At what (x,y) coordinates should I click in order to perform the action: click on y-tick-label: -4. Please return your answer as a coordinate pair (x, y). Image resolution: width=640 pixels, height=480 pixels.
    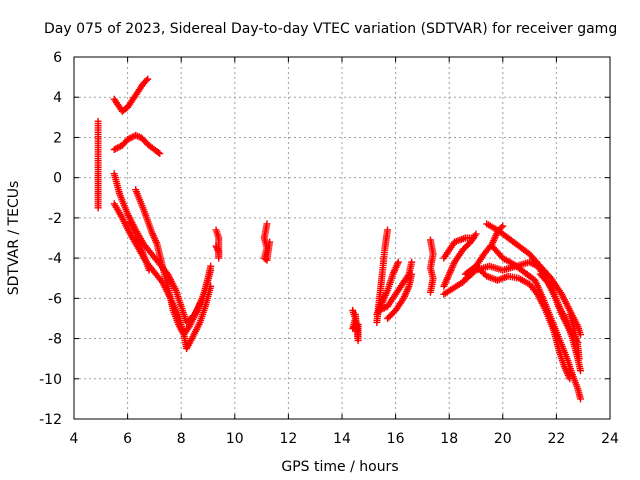
    Looking at the image, I should click on (55, 259).